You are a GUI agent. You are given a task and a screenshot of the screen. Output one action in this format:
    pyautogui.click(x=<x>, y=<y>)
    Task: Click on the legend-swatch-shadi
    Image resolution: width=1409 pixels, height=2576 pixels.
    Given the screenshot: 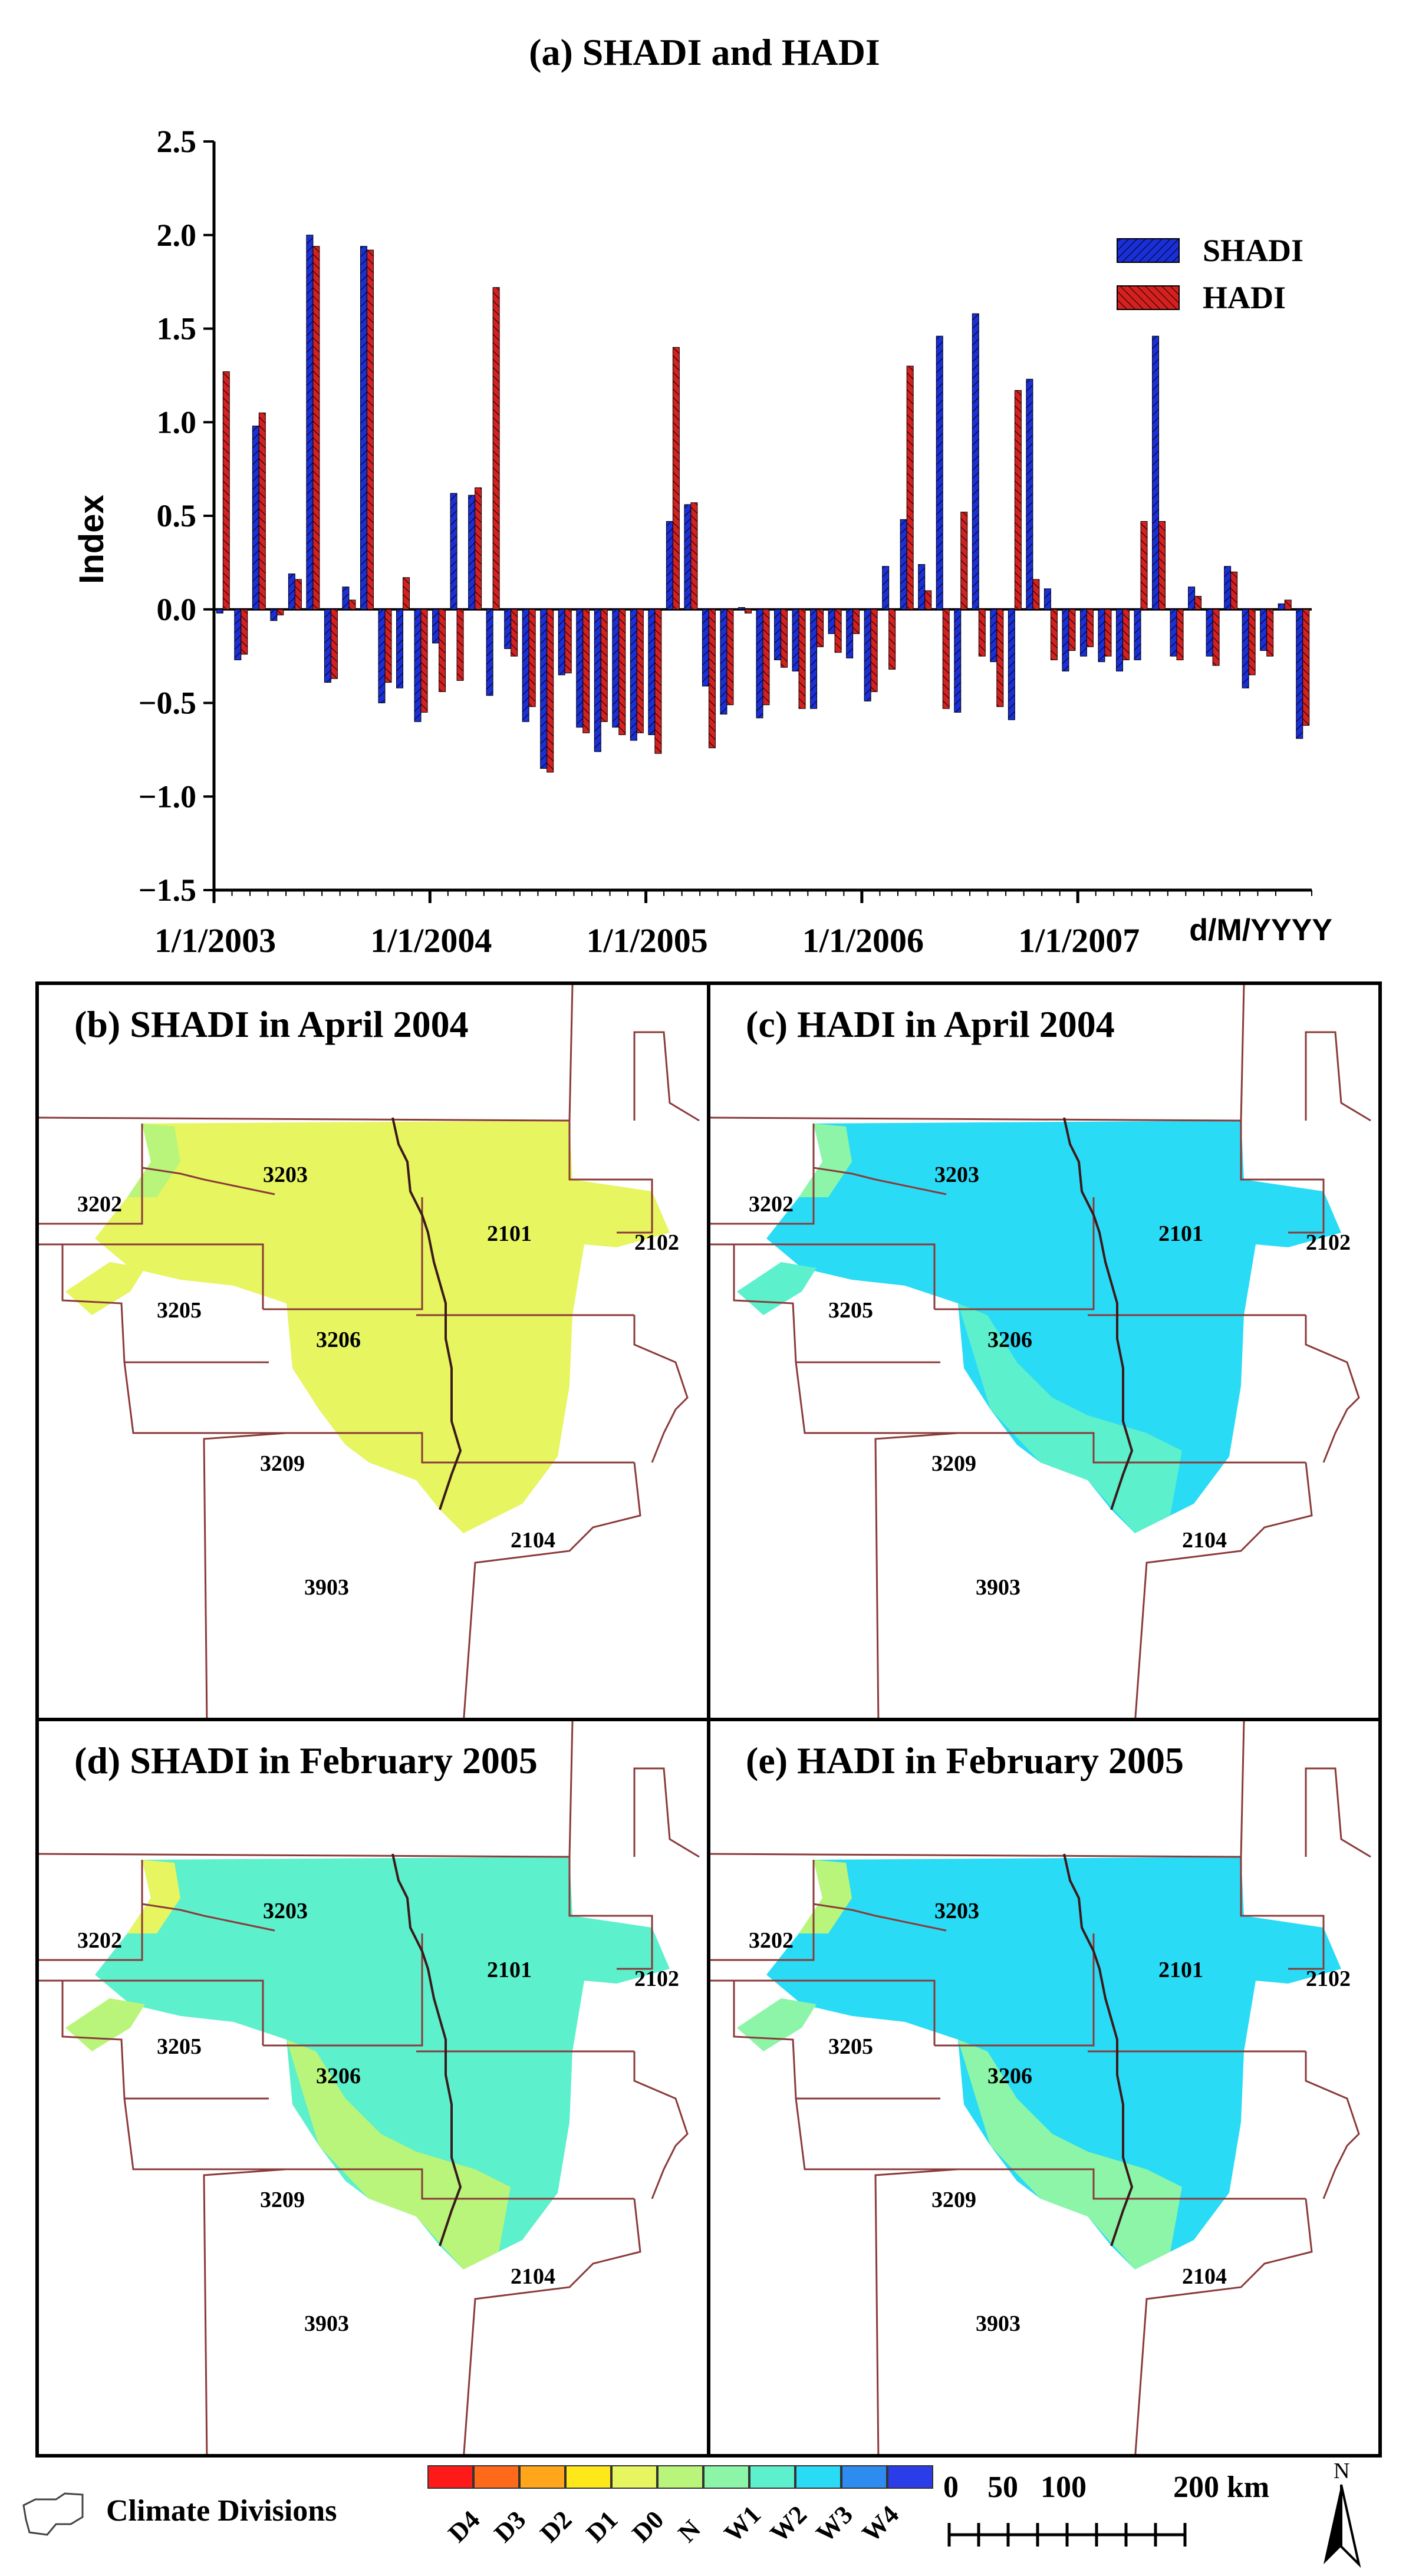 What is the action you would take?
    pyautogui.click(x=1148, y=250)
    